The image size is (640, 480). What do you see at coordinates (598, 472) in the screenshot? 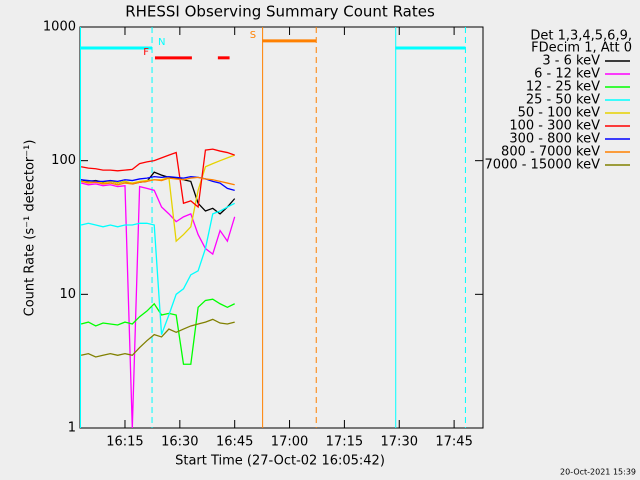
I see `footer: 20-Oct-2021 15:39` at bounding box center [598, 472].